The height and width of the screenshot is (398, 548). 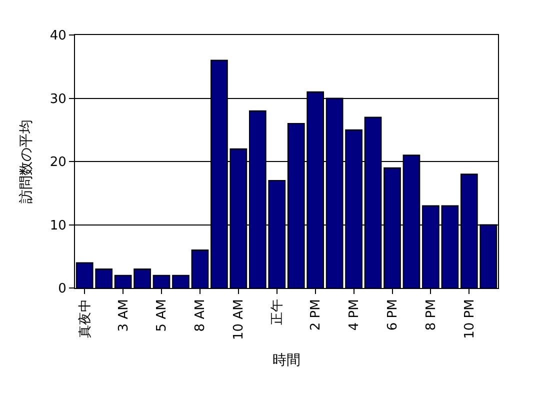 What do you see at coordinates (354, 315) in the screenshot?
I see `x-tick-label: 4 PM` at bounding box center [354, 315].